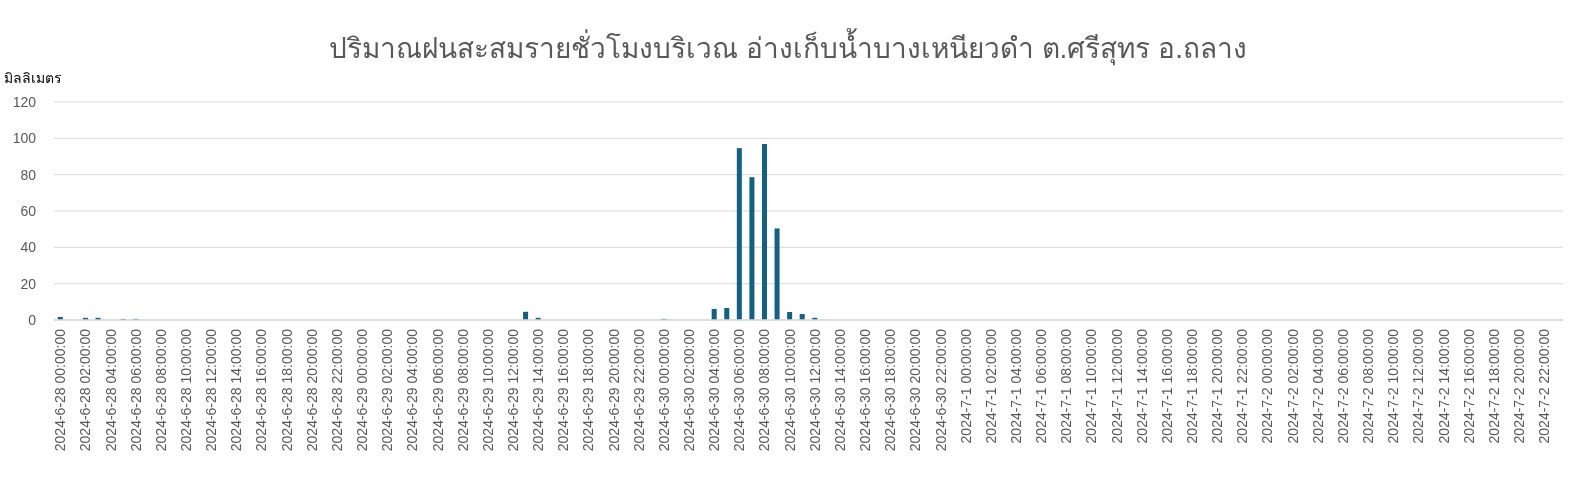 This screenshot has width=1576, height=478. Describe the element at coordinates (1493, 386) in the screenshot. I see `x-tick-label: 2024-7-2 18:00:00` at that location.